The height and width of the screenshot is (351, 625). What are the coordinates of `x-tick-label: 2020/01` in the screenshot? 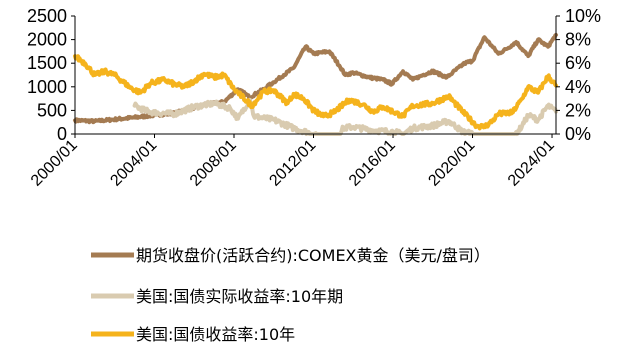 It's located at (451, 163).